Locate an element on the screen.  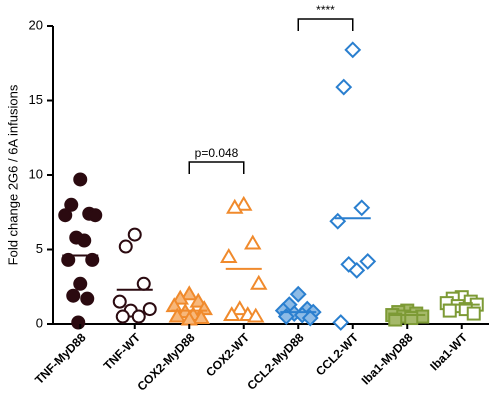
x-tick-label: COX2-MyD88 is located at coordinates (165, 361).